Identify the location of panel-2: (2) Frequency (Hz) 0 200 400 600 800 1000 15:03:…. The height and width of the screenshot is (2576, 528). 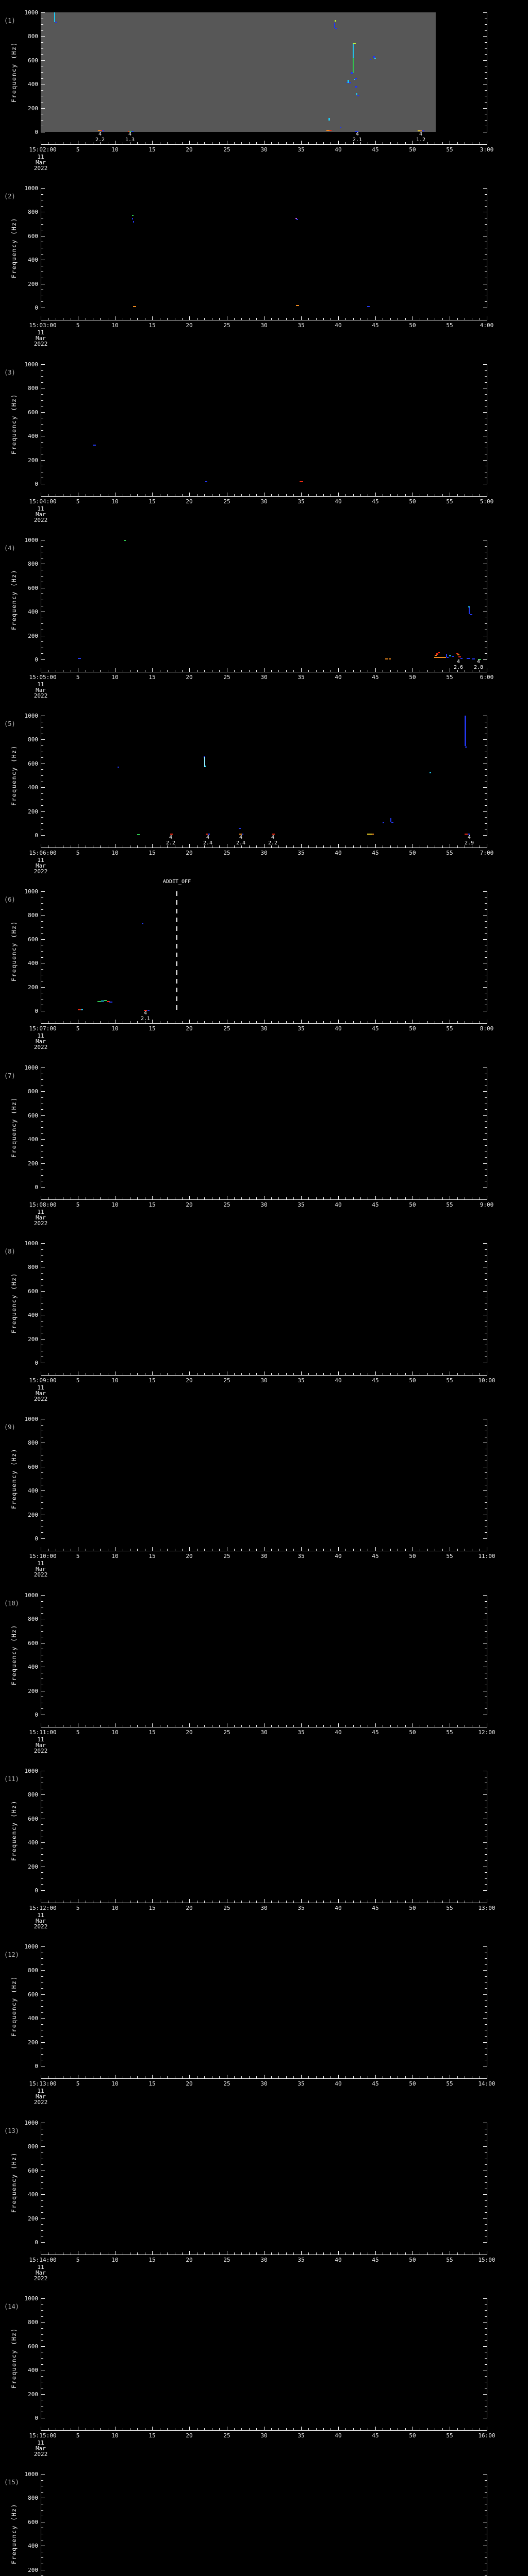
(264, 264).